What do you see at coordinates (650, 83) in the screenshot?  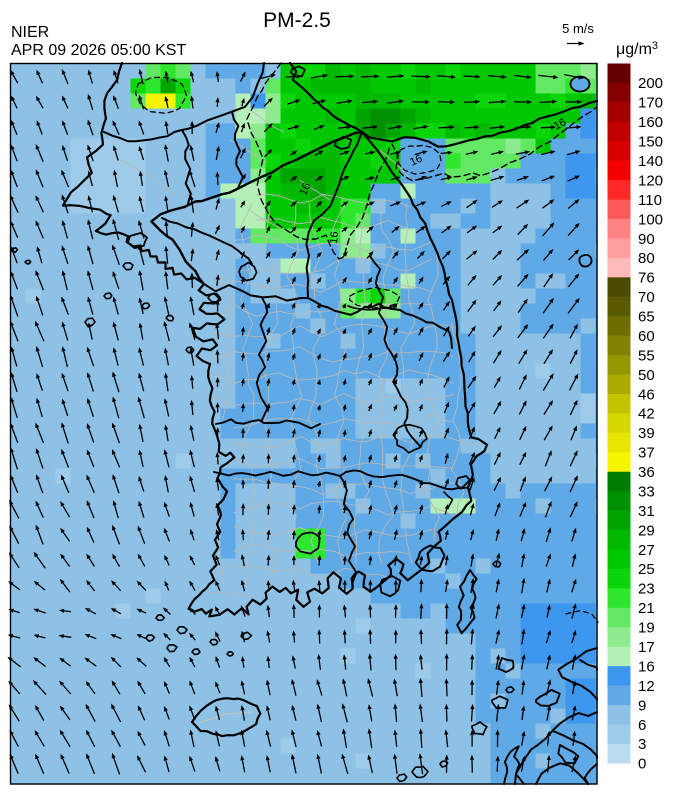 I see `svg-text: 200` at bounding box center [650, 83].